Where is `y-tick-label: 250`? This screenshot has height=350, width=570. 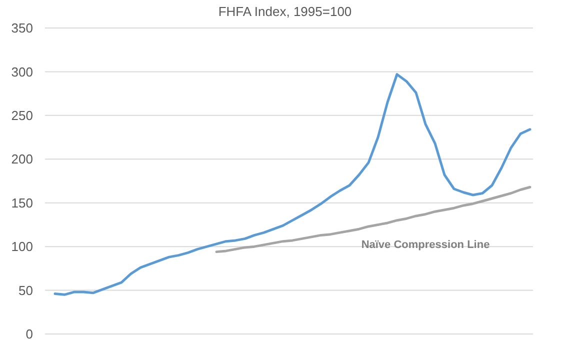 y-tick-label: 250 is located at coordinates (22, 115).